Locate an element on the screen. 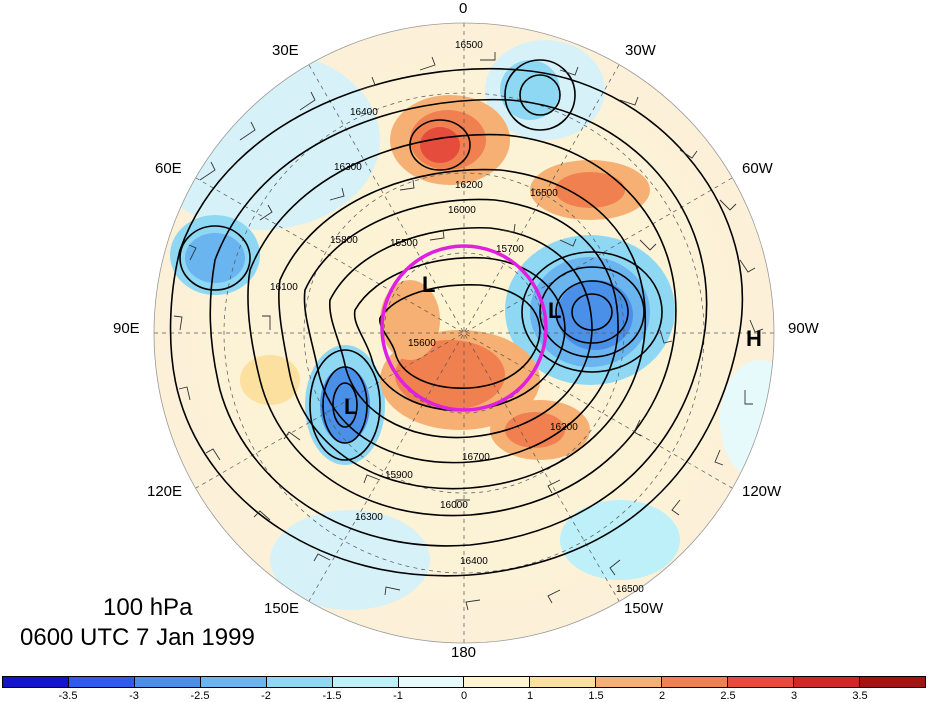  contour-label: 15700 is located at coordinates (510, 249).